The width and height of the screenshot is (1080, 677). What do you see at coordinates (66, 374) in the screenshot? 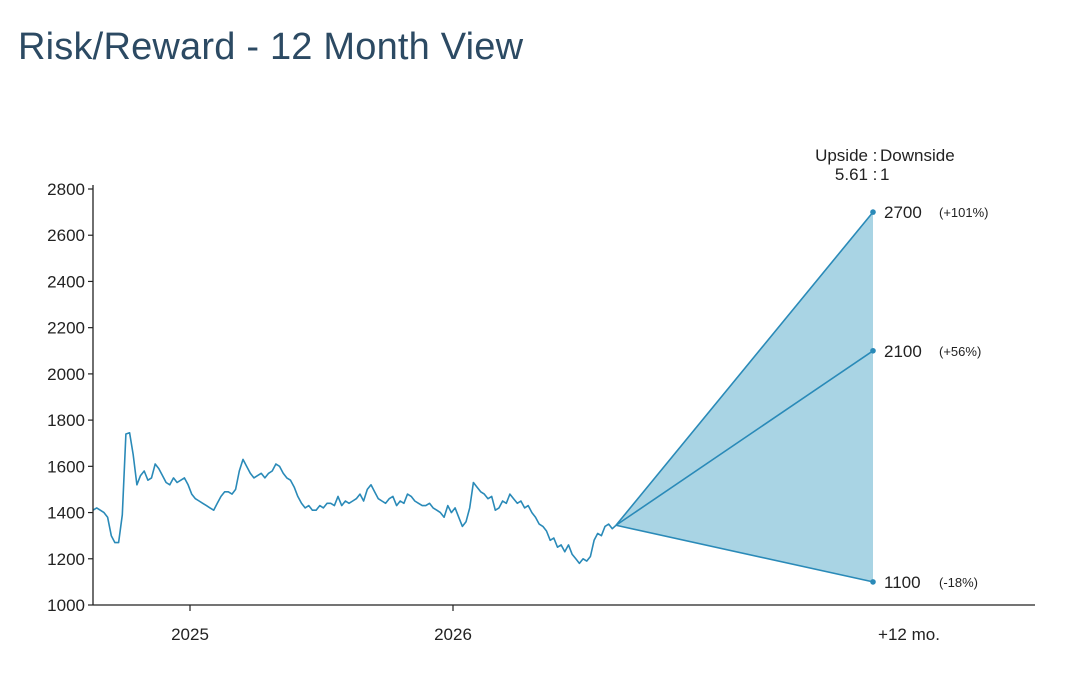
I see `y-tick-label-2000: 2000` at bounding box center [66, 374].